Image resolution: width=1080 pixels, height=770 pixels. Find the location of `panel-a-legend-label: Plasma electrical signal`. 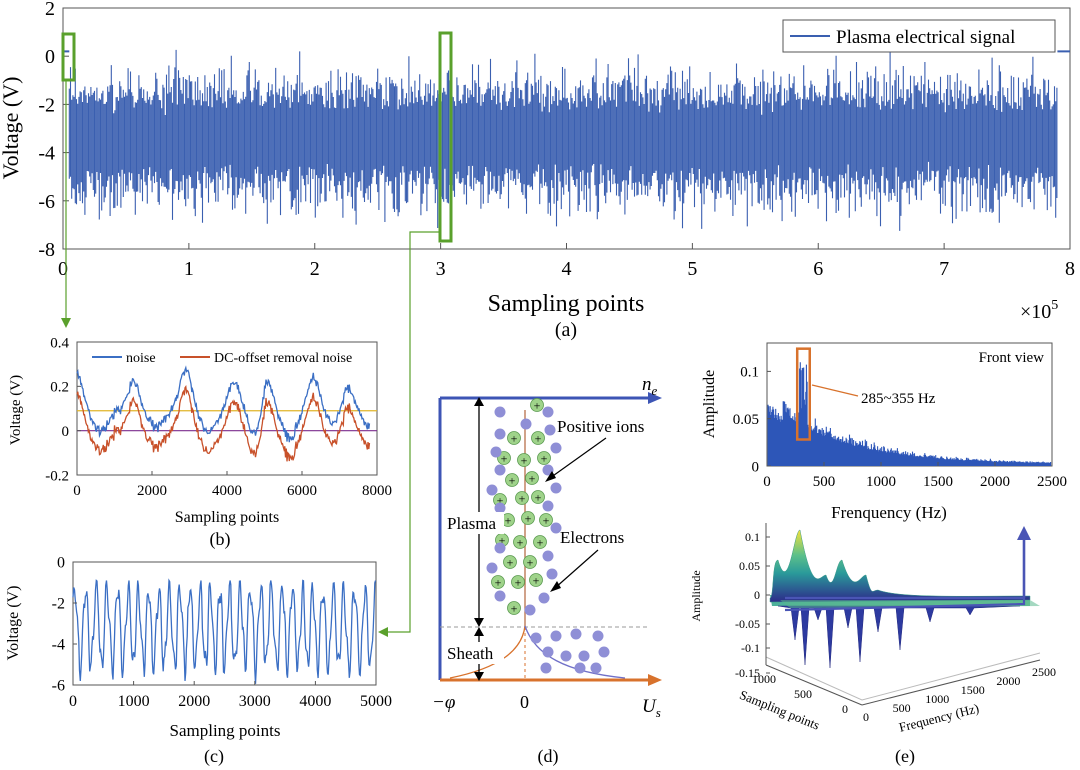

panel-a-legend-label: Plasma electrical signal is located at coordinates (925, 37).